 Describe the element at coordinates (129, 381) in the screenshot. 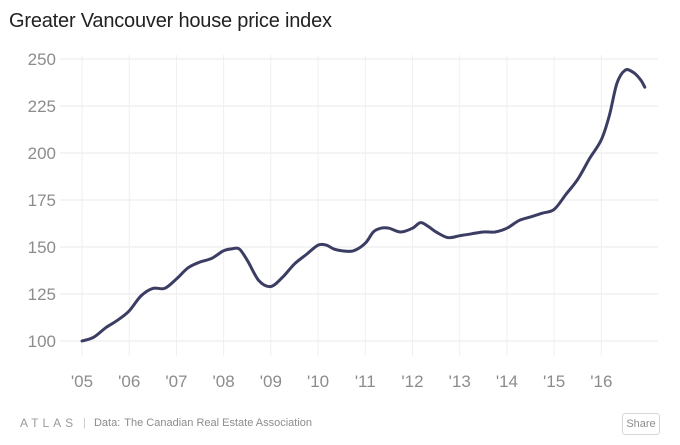

I see `x-tick-label: '06` at that location.